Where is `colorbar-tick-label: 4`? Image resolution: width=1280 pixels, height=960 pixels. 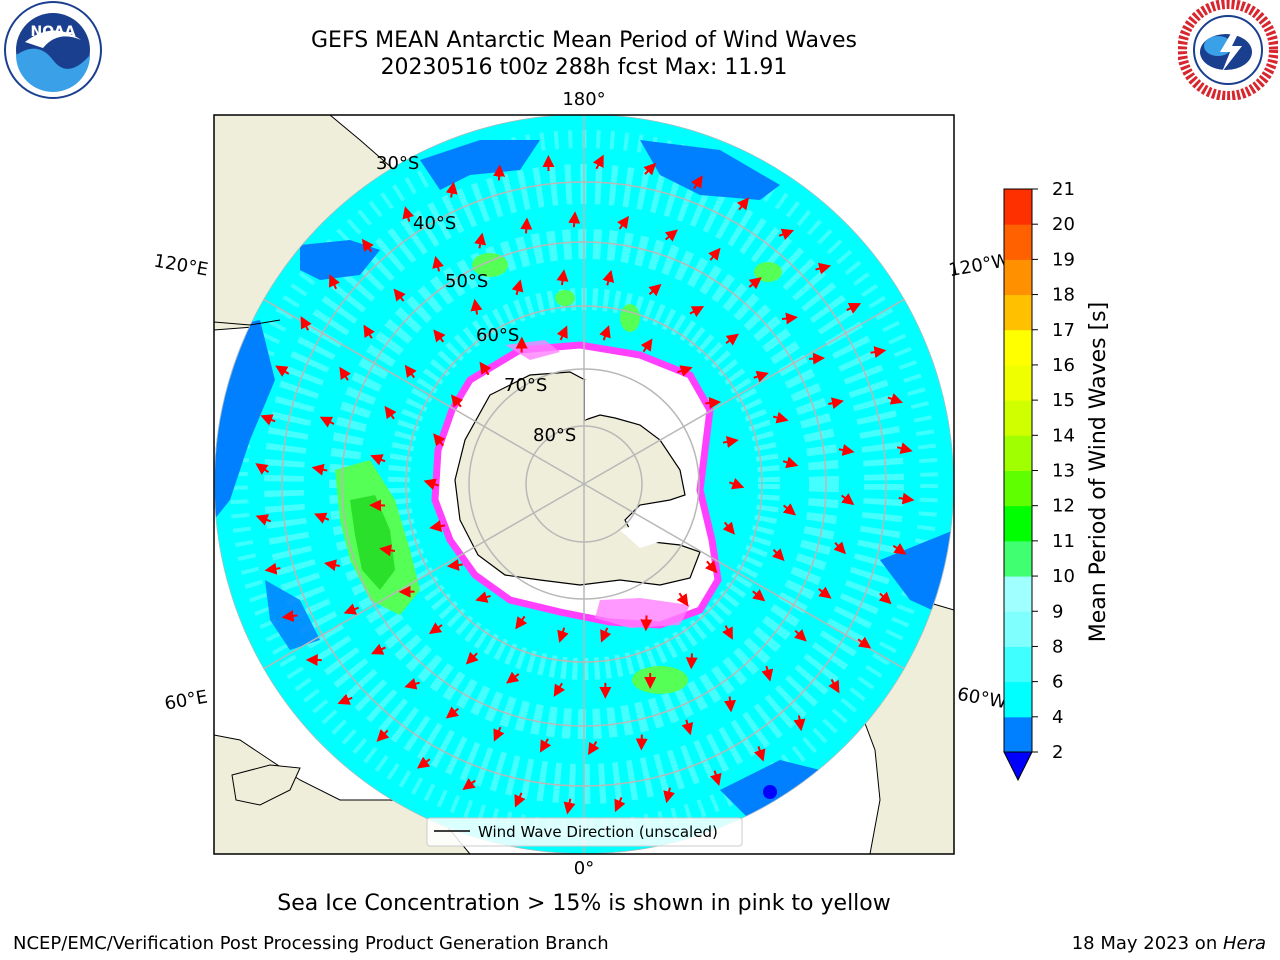
colorbar-tick-label: 4 is located at coordinates (1057, 717).